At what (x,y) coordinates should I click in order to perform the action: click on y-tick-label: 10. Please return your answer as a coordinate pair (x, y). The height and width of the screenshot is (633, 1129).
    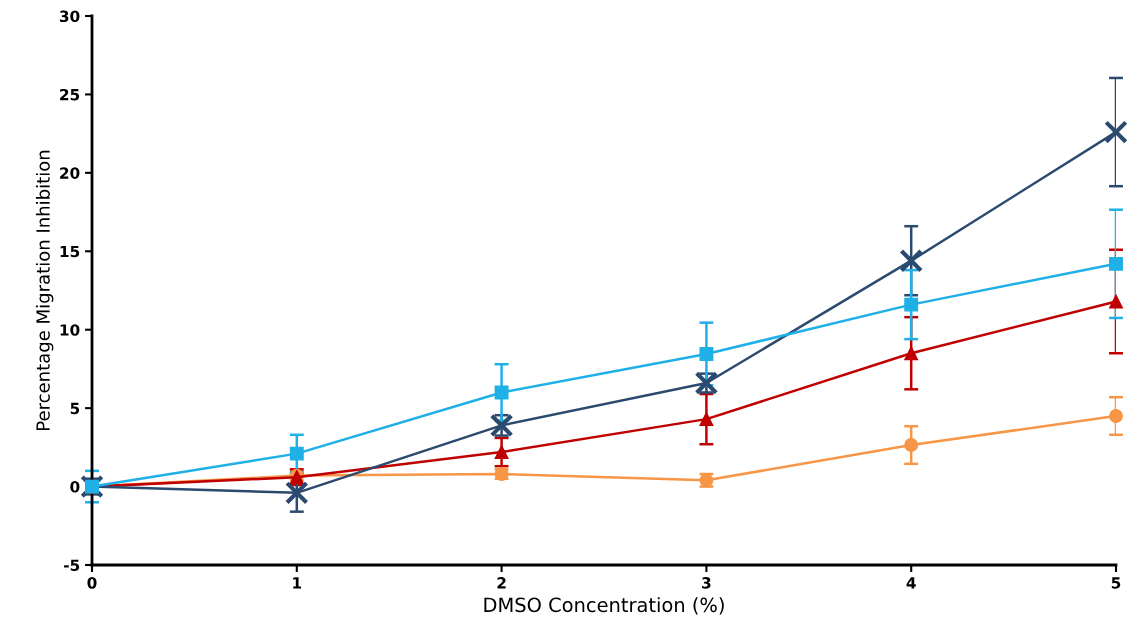
    Looking at the image, I should click on (70, 330).